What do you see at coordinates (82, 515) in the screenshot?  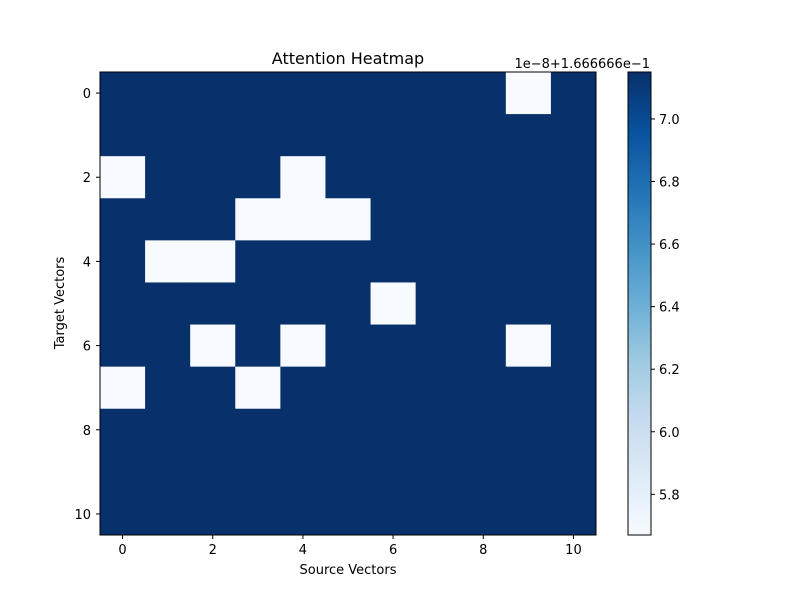 I see `y-tick-label: 10` at bounding box center [82, 515].